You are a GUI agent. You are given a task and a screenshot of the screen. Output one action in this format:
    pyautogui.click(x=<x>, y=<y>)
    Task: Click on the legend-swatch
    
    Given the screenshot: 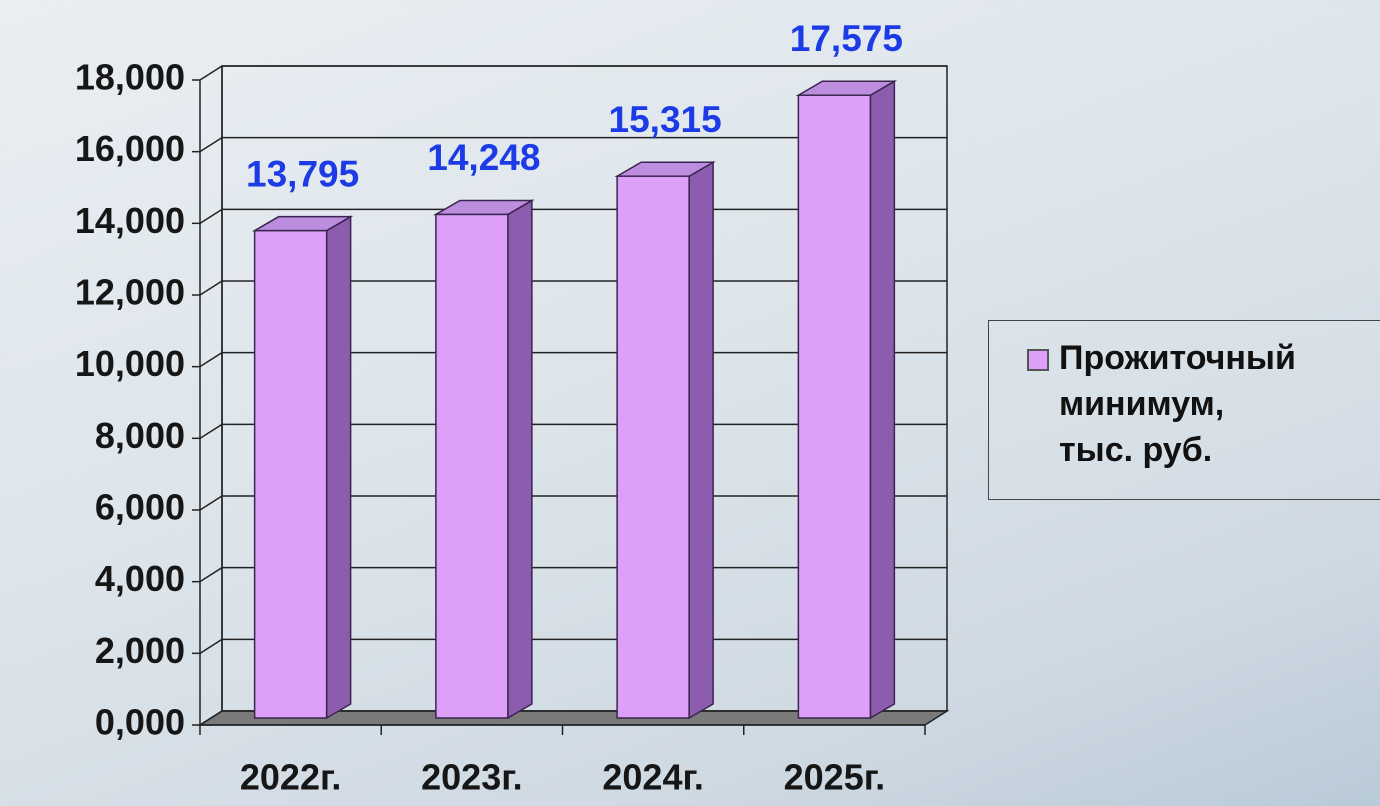 What is the action you would take?
    pyautogui.click(x=1038, y=360)
    